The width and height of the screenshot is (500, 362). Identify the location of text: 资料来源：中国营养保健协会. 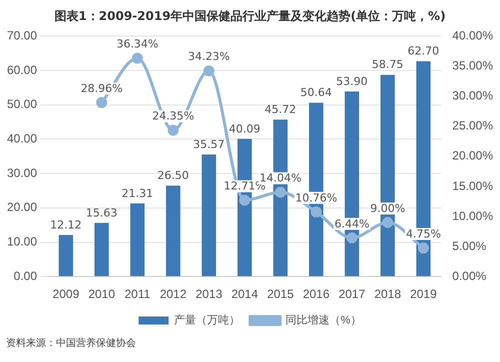
(71, 343).